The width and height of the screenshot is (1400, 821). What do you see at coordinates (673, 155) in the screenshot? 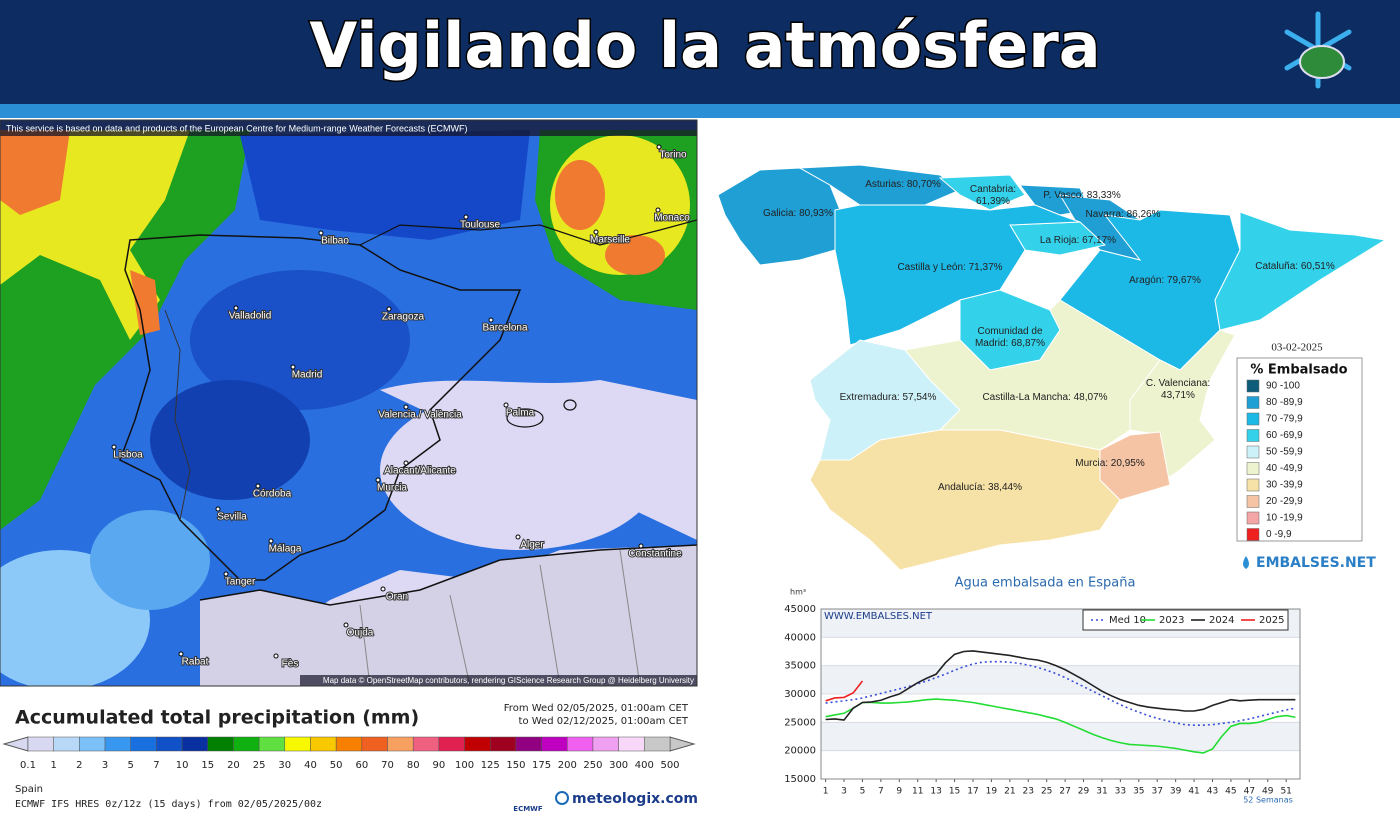
I see `city-label: Torino` at bounding box center [673, 155].